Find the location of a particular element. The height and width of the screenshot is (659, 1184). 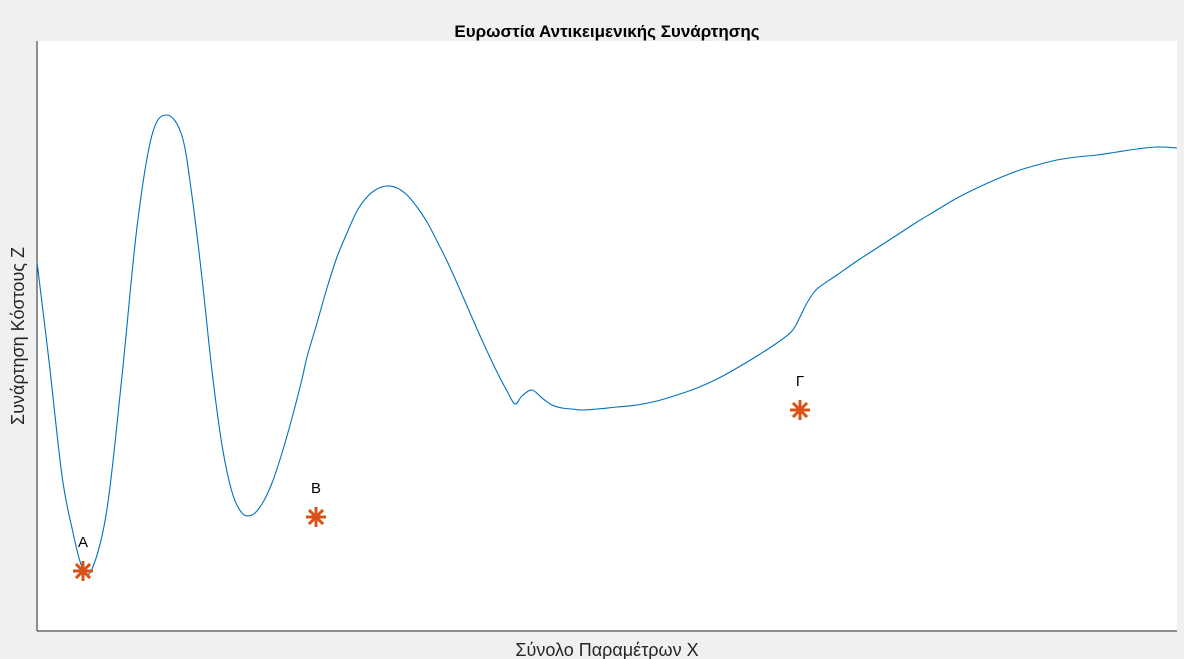

marker-label-A: A is located at coordinates (83, 542).